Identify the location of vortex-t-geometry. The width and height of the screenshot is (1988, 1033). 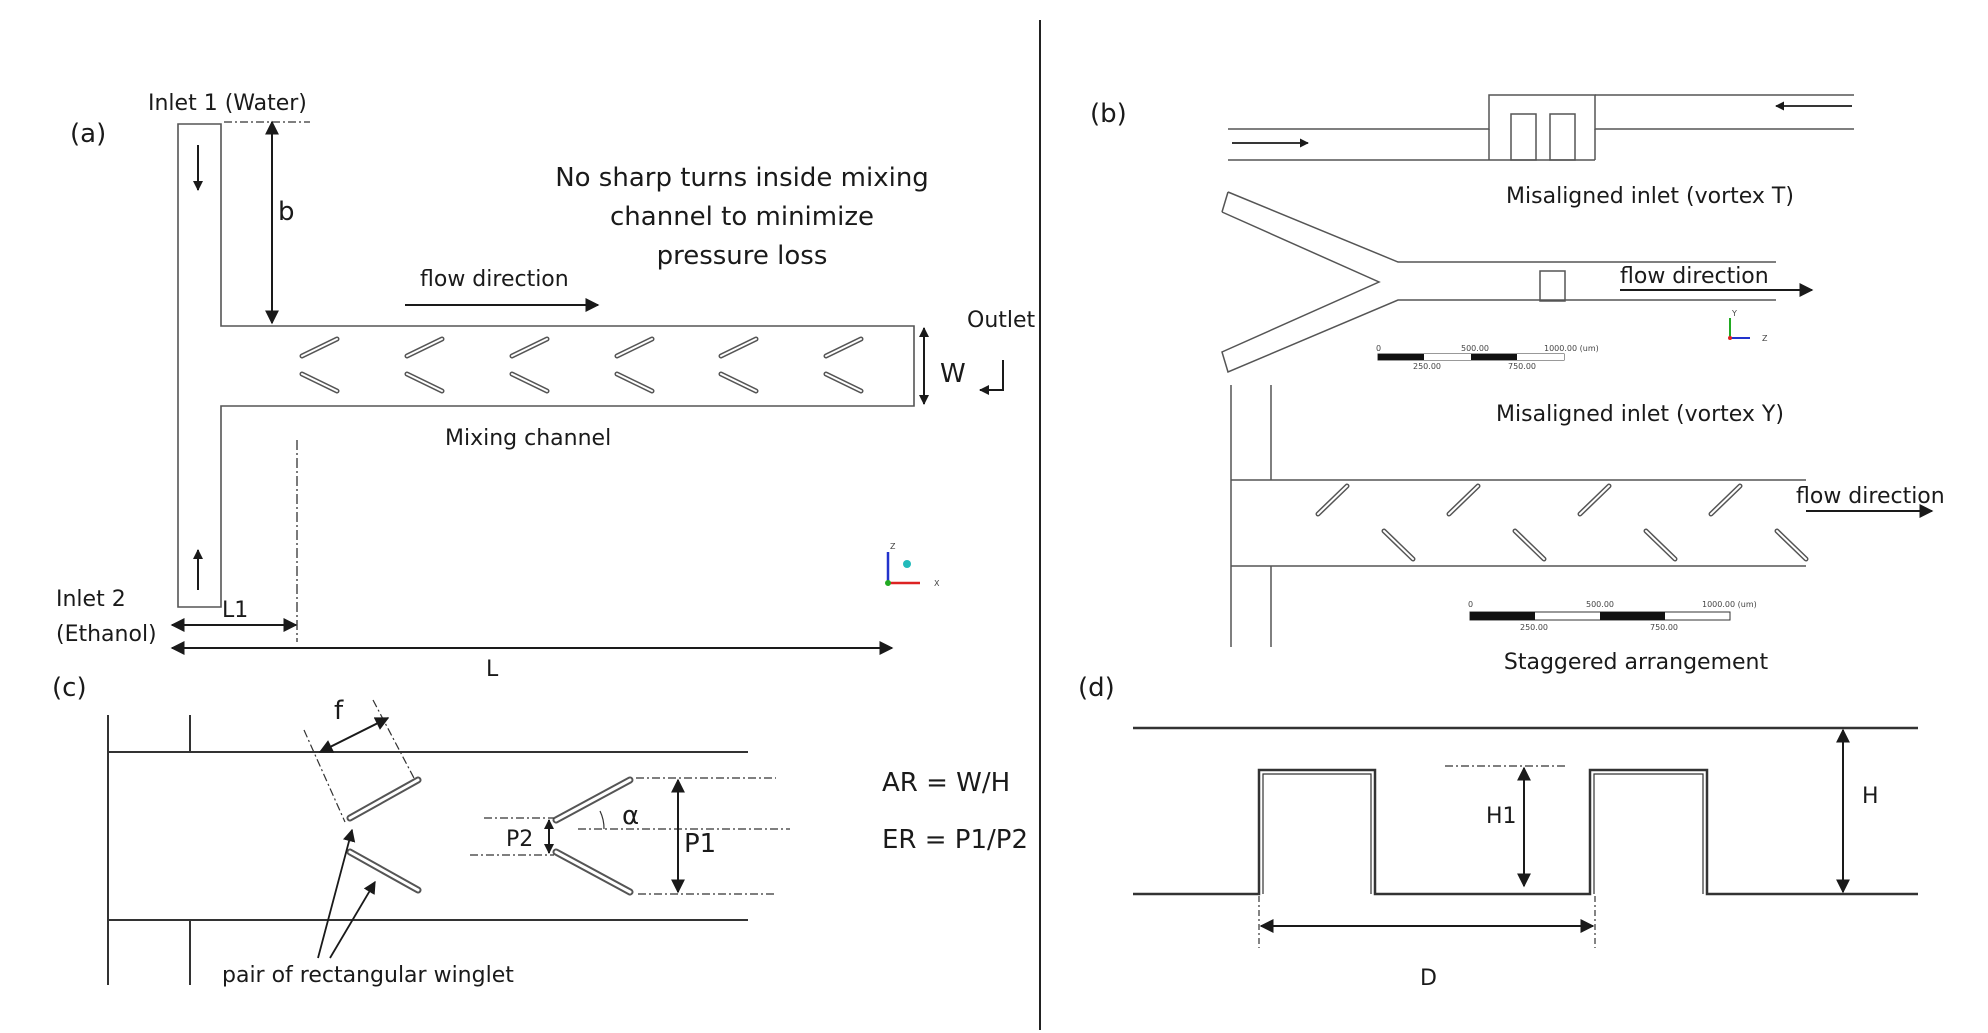
(1541, 127).